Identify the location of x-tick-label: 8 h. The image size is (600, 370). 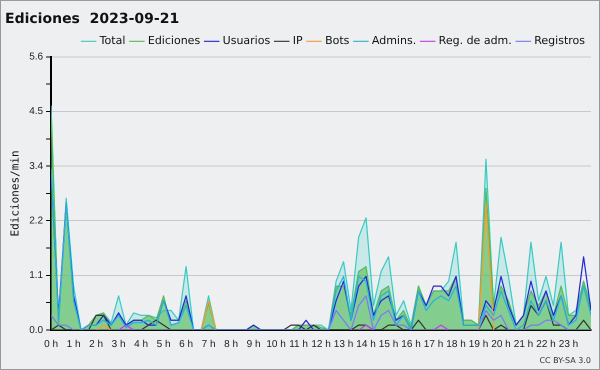
(231, 344).